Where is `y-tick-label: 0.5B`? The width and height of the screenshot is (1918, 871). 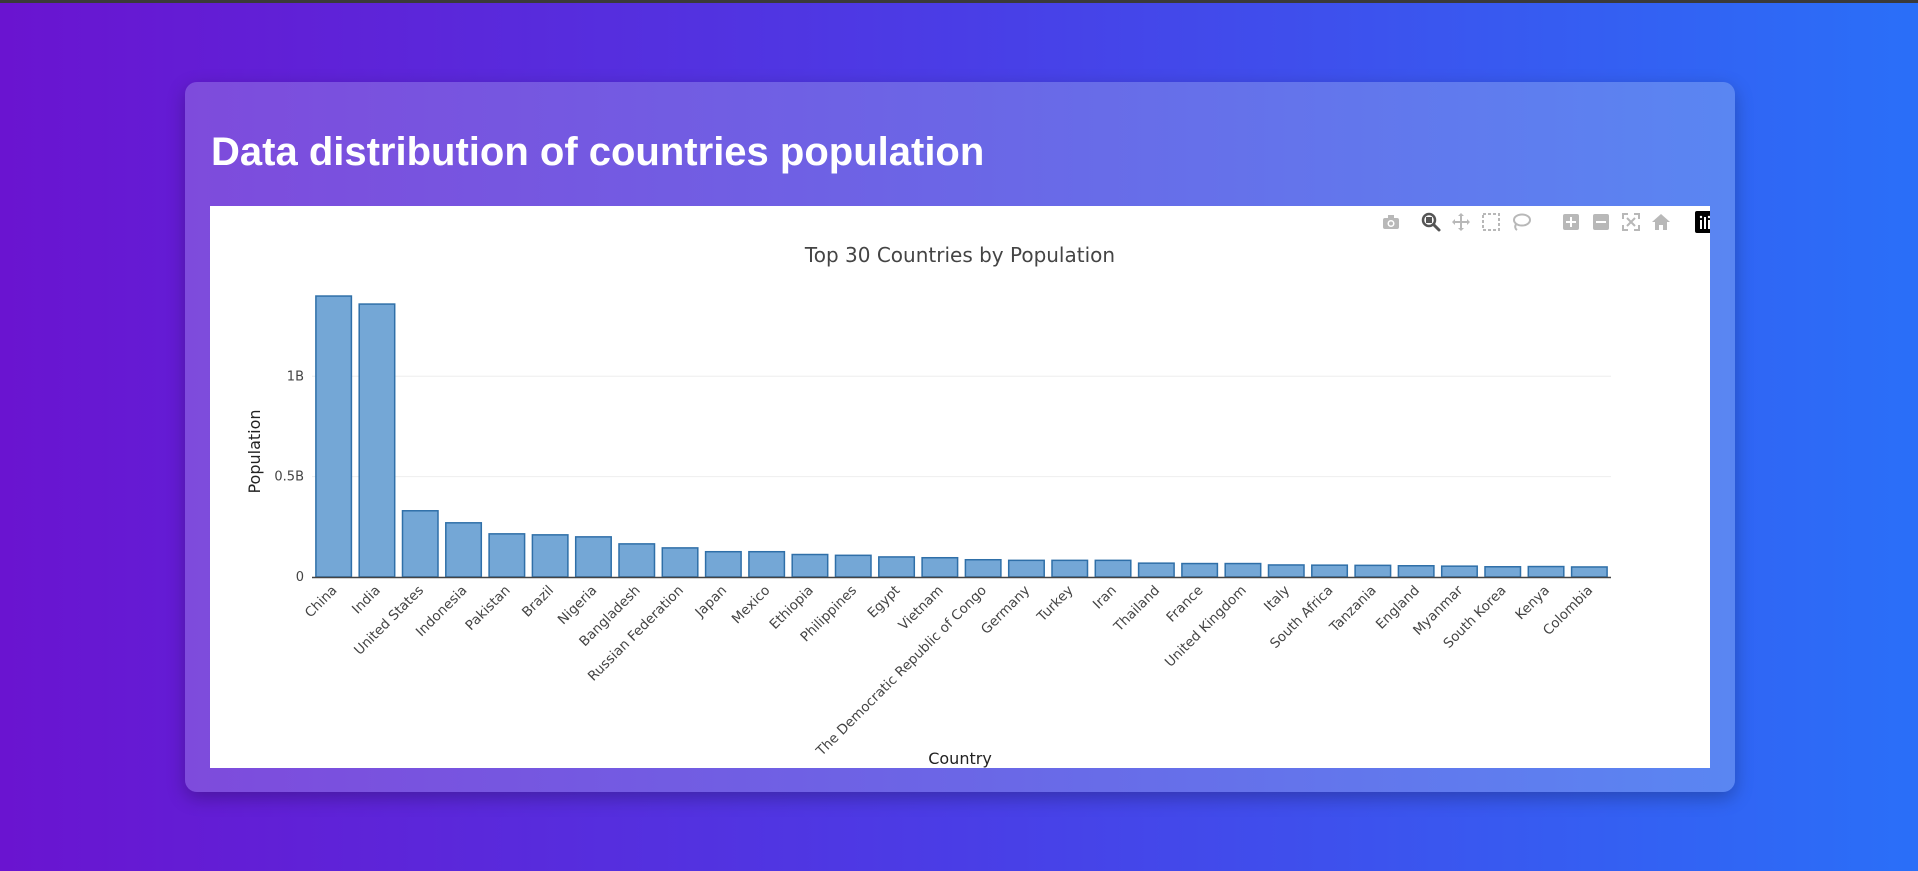
y-tick-label: 0.5B is located at coordinates (289, 477).